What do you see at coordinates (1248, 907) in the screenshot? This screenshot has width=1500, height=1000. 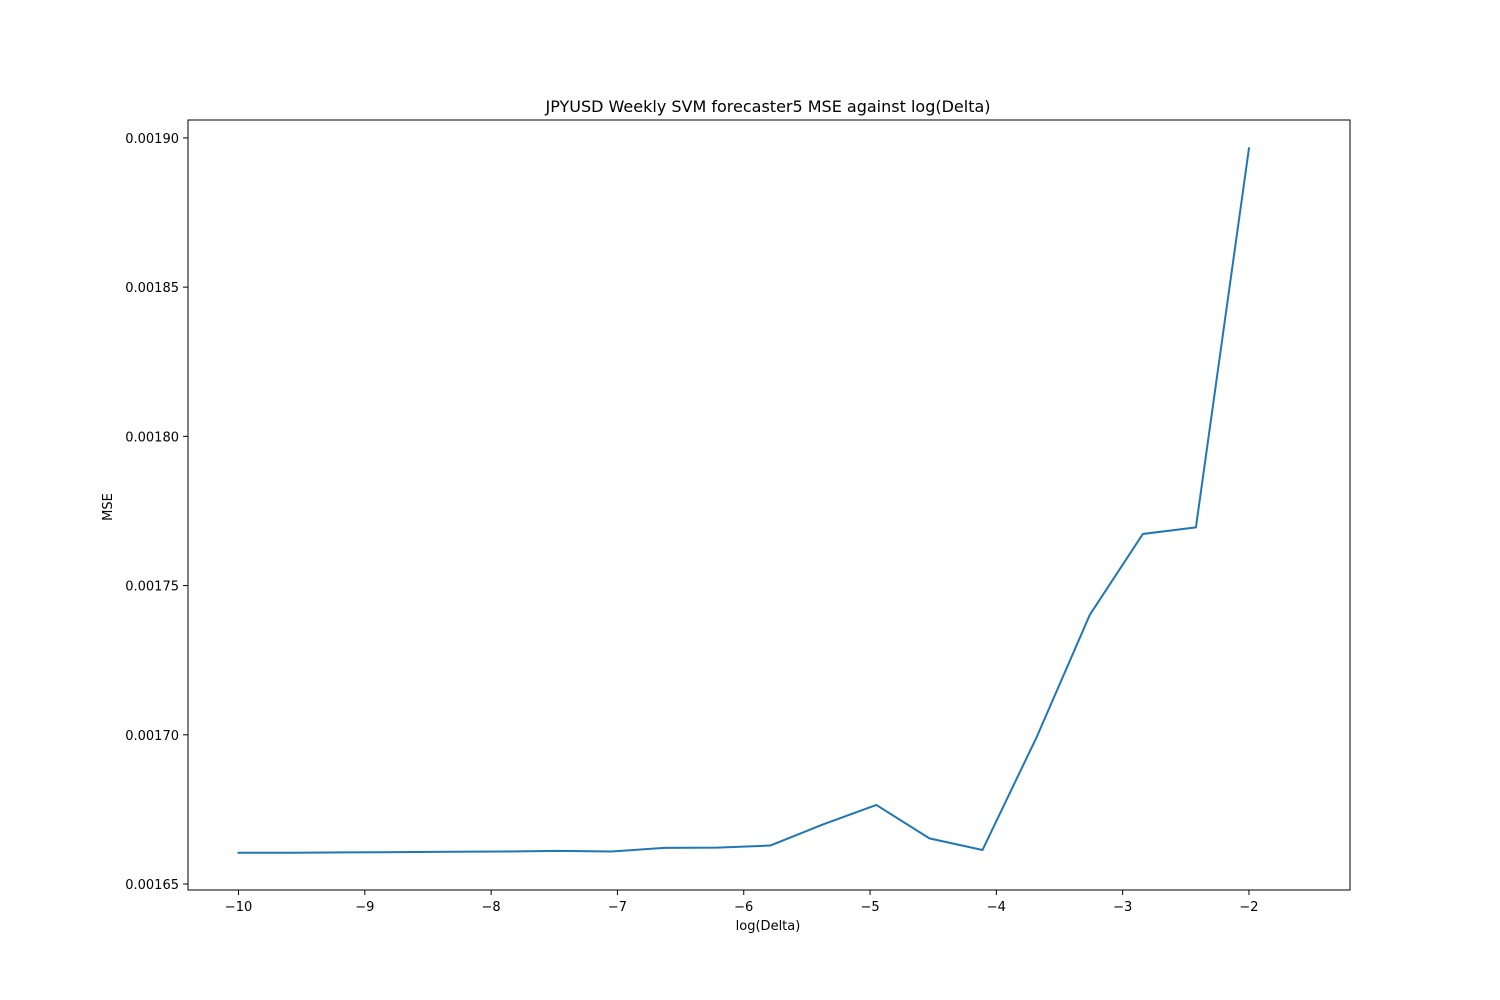 I see `x-tick-label: −2` at bounding box center [1248, 907].